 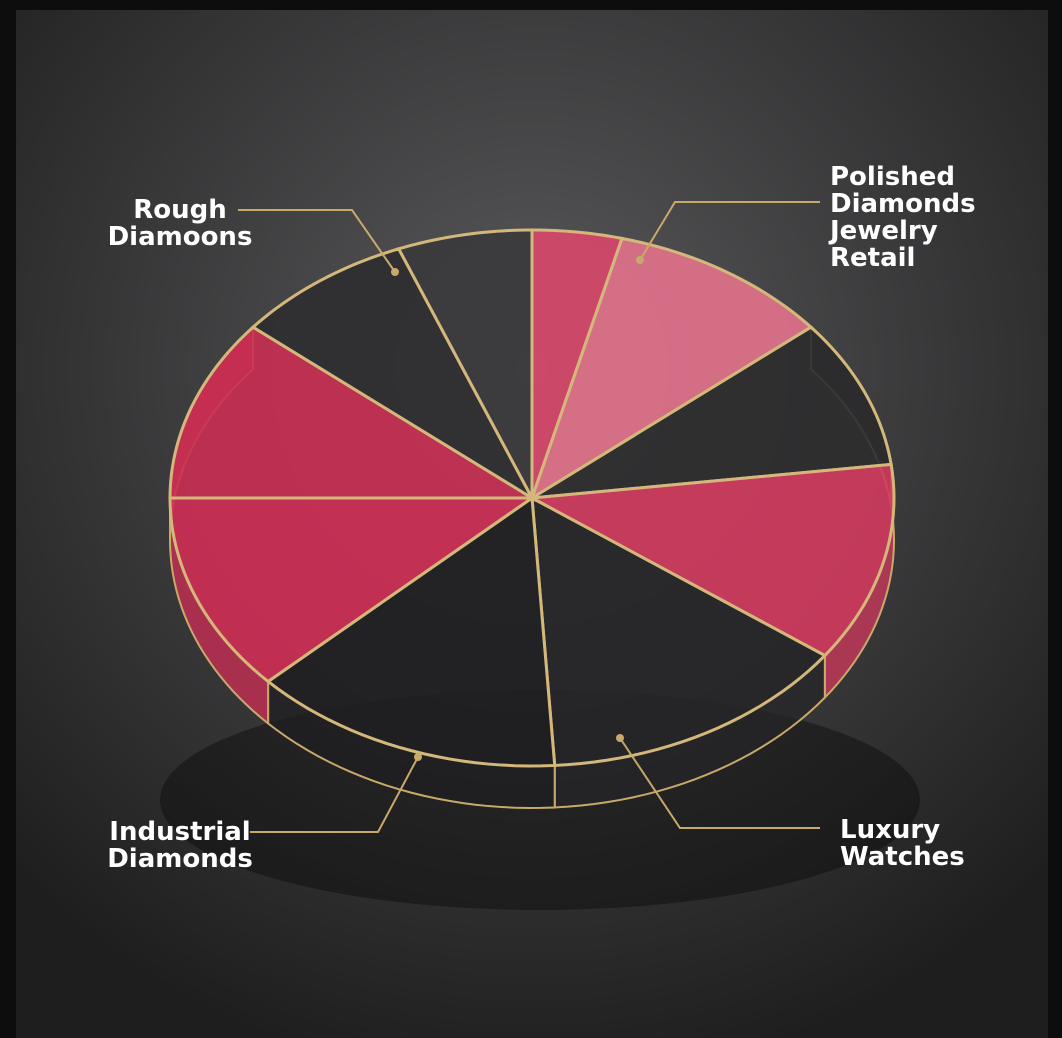 What do you see at coordinates (902, 217) in the screenshot?
I see `slice-label: Polished Diamonds Jewelry Retail` at bounding box center [902, 217].